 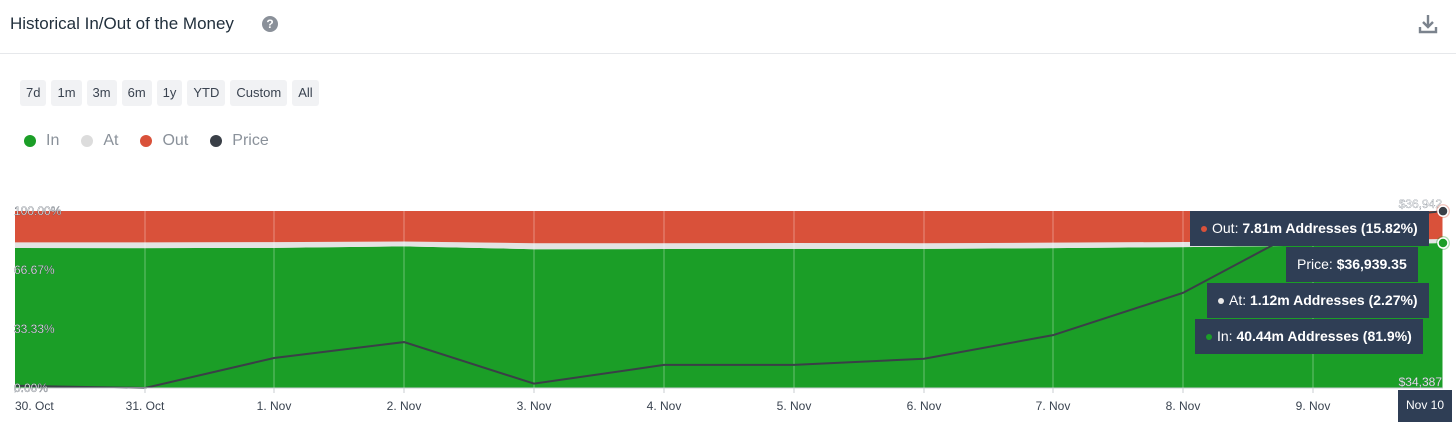 I want to click on price-axis-min-label: $34,387, so click(x=1421, y=382).